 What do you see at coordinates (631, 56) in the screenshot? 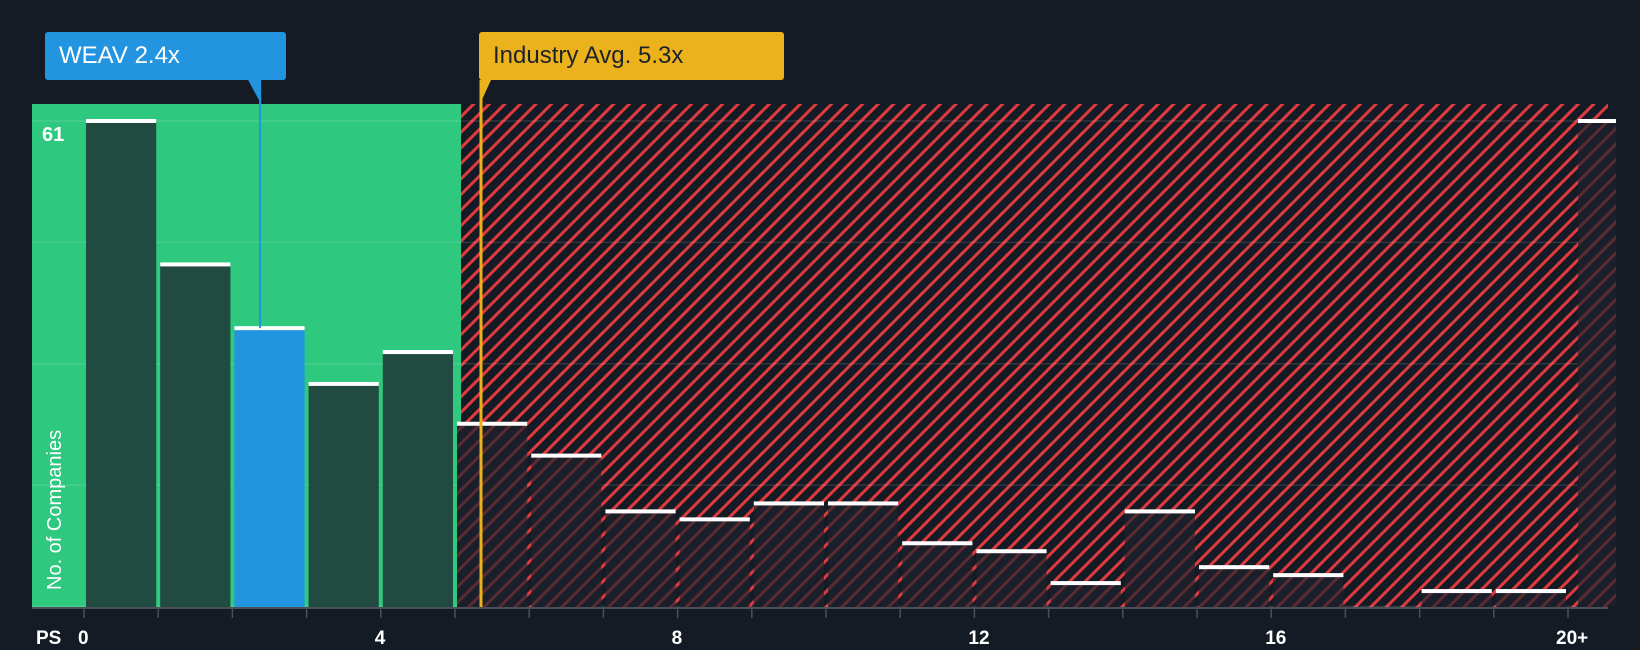
I see `industry-avg-callout: Industry Avg. 5.3x` at bounding box center [631, 56].